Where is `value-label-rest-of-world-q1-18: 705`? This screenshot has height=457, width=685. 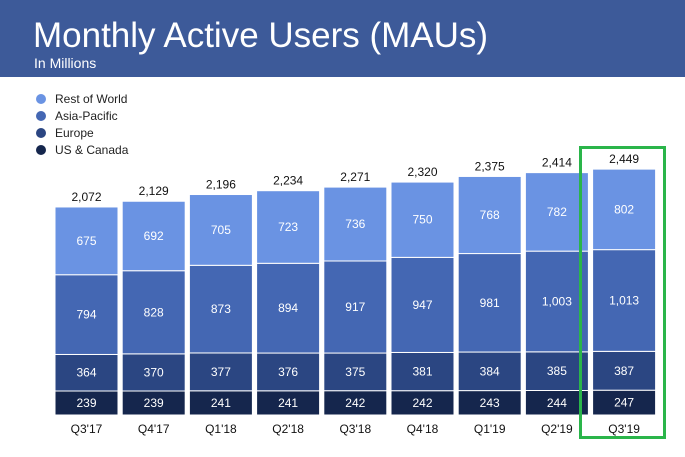 value-label-rest-of-world-q1-18: 705 is located at coordinates (221, 230).